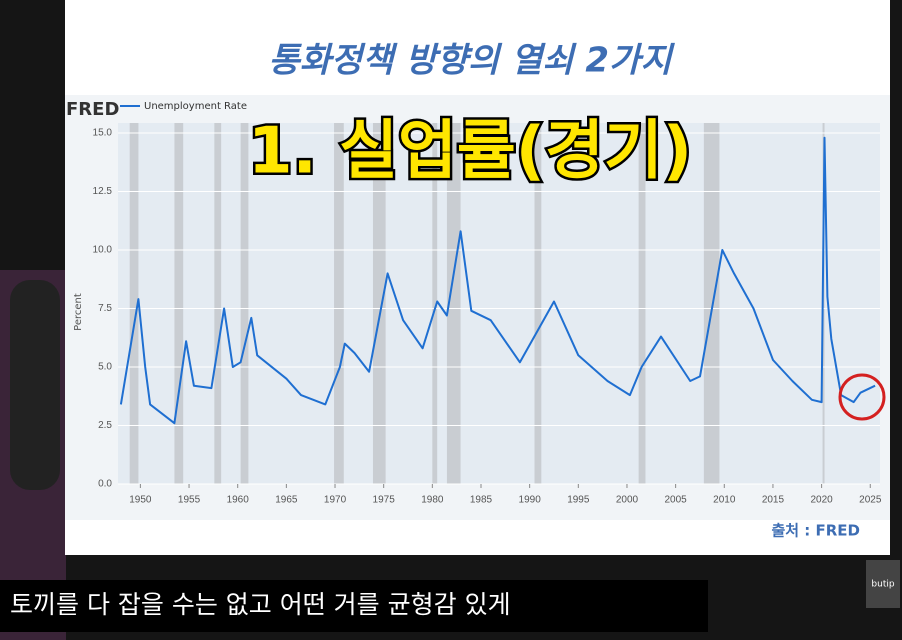 This screenshot has height=640, width=902. What do you see at coordinates (260, 604) in the screenshot?
I see `caption: 토끼를 다 잡을 수는 없고 어떤 거를 균형감 있게` at bounding box center [260, 604].